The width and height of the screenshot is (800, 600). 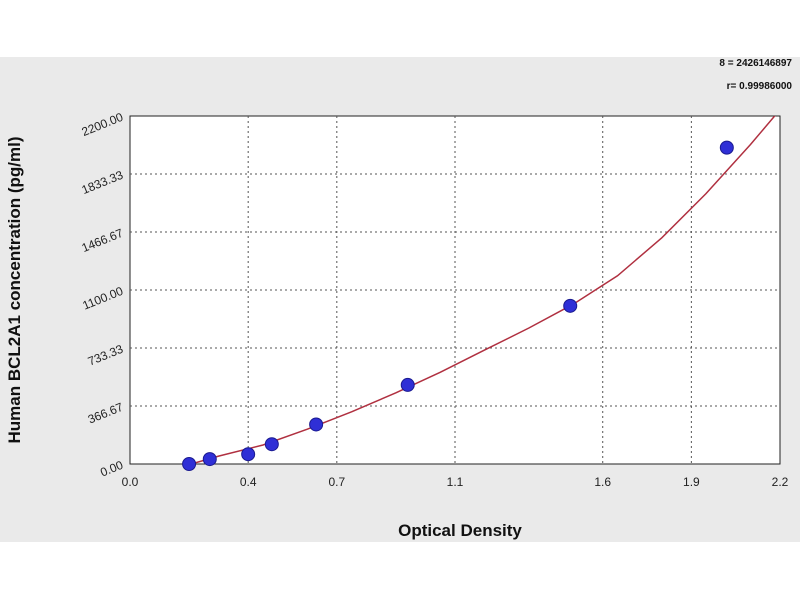 What do you see at coordinates (755, 63) in the screenshot?
I see `fit-stat-s: 8 = 2426146897` at bounding box center [755, 63].